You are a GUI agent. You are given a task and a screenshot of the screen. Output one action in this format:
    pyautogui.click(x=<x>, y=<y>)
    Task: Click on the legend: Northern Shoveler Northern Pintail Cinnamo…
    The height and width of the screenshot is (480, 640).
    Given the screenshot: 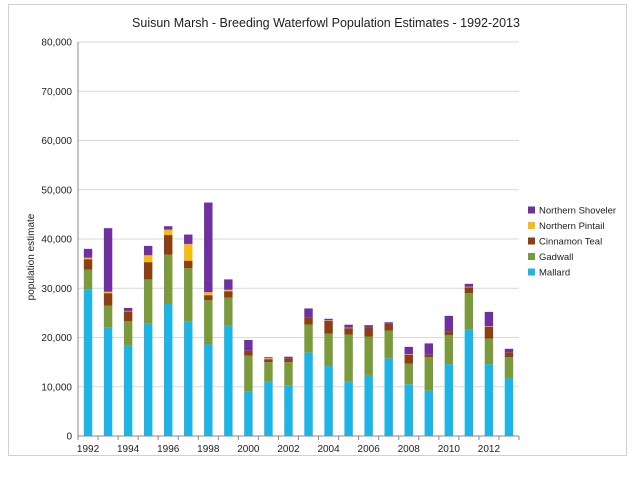 What is the action you would take?
    pyautogui.click(x=572, y=242)
    